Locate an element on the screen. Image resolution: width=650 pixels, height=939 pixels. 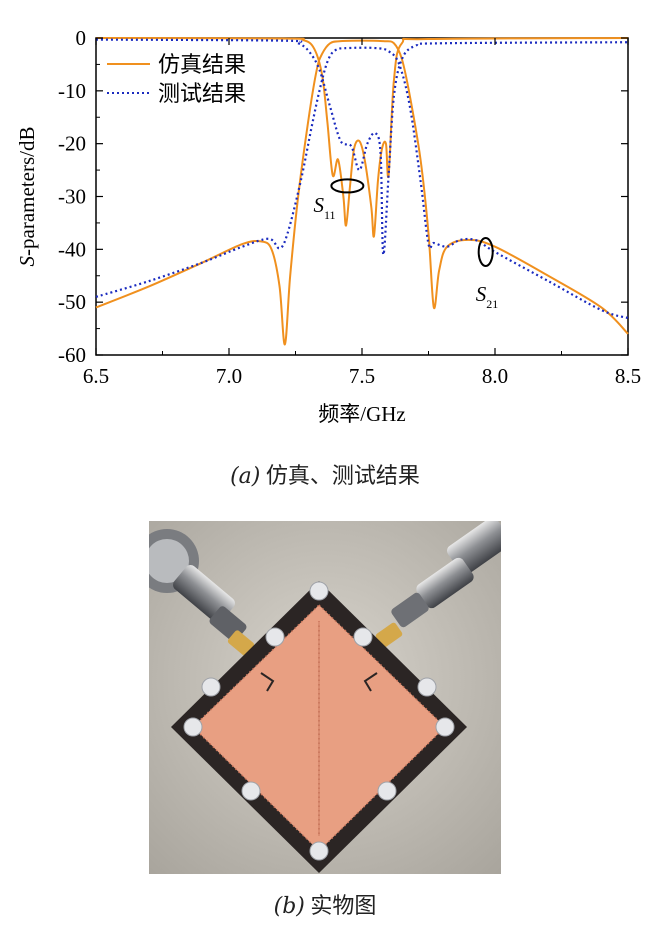
y-tick-label: -20 is located at coordinates (72, 144).